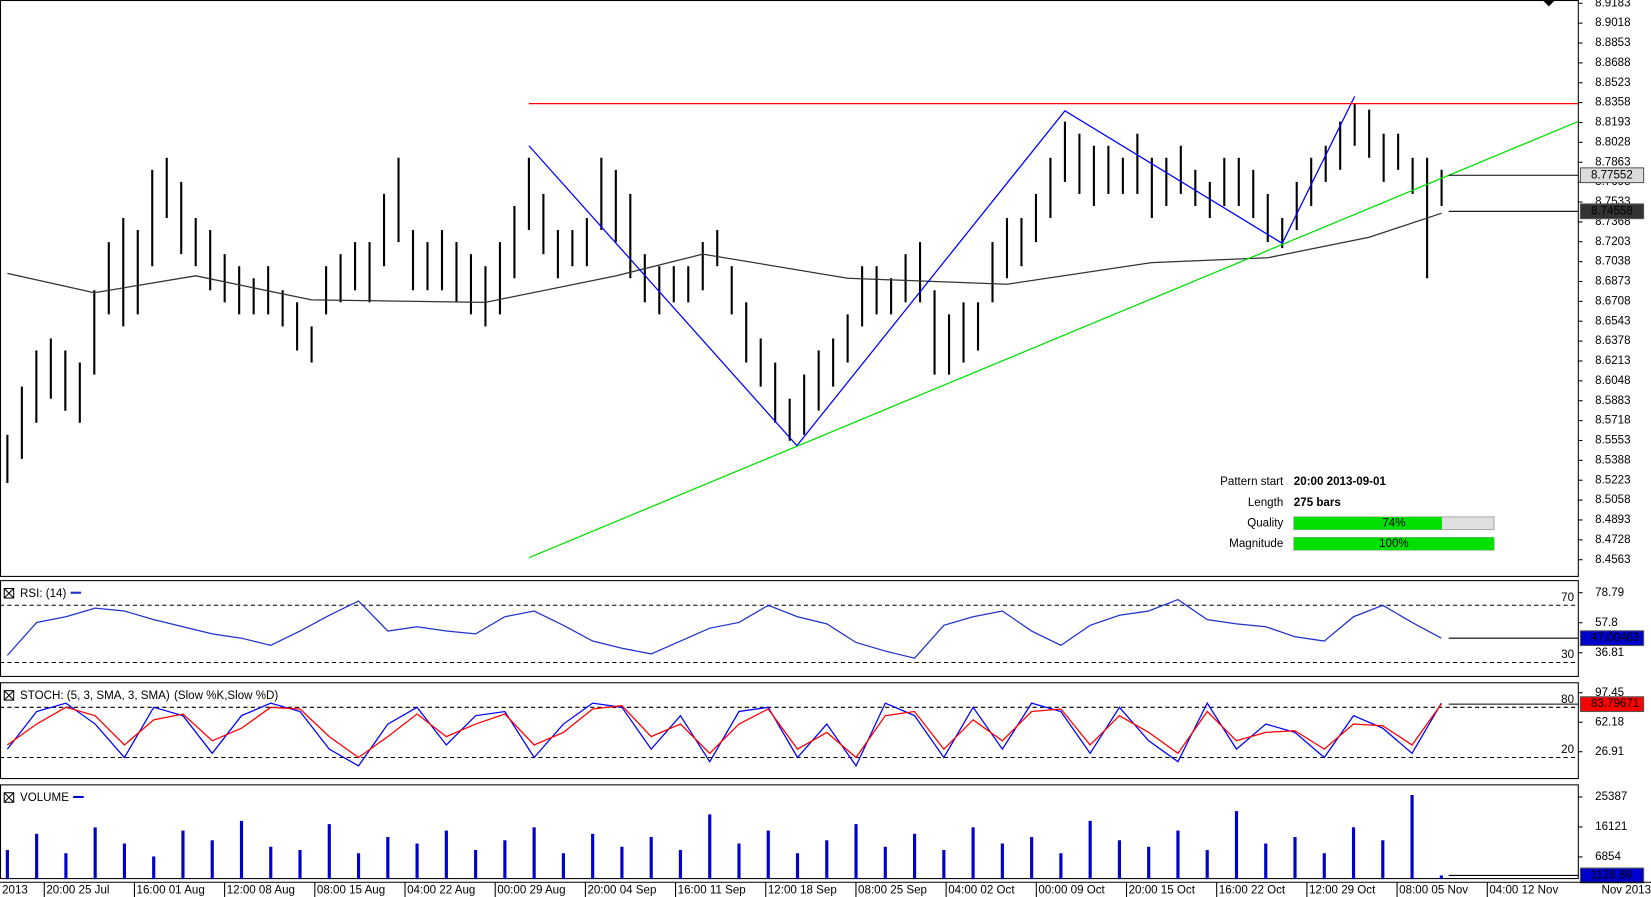 The image size is (1651, 897). Describe the element at coordinates (1071, 891) in the screenshot. I see `x-tick-label: 00:00 09 Oct` at that location.